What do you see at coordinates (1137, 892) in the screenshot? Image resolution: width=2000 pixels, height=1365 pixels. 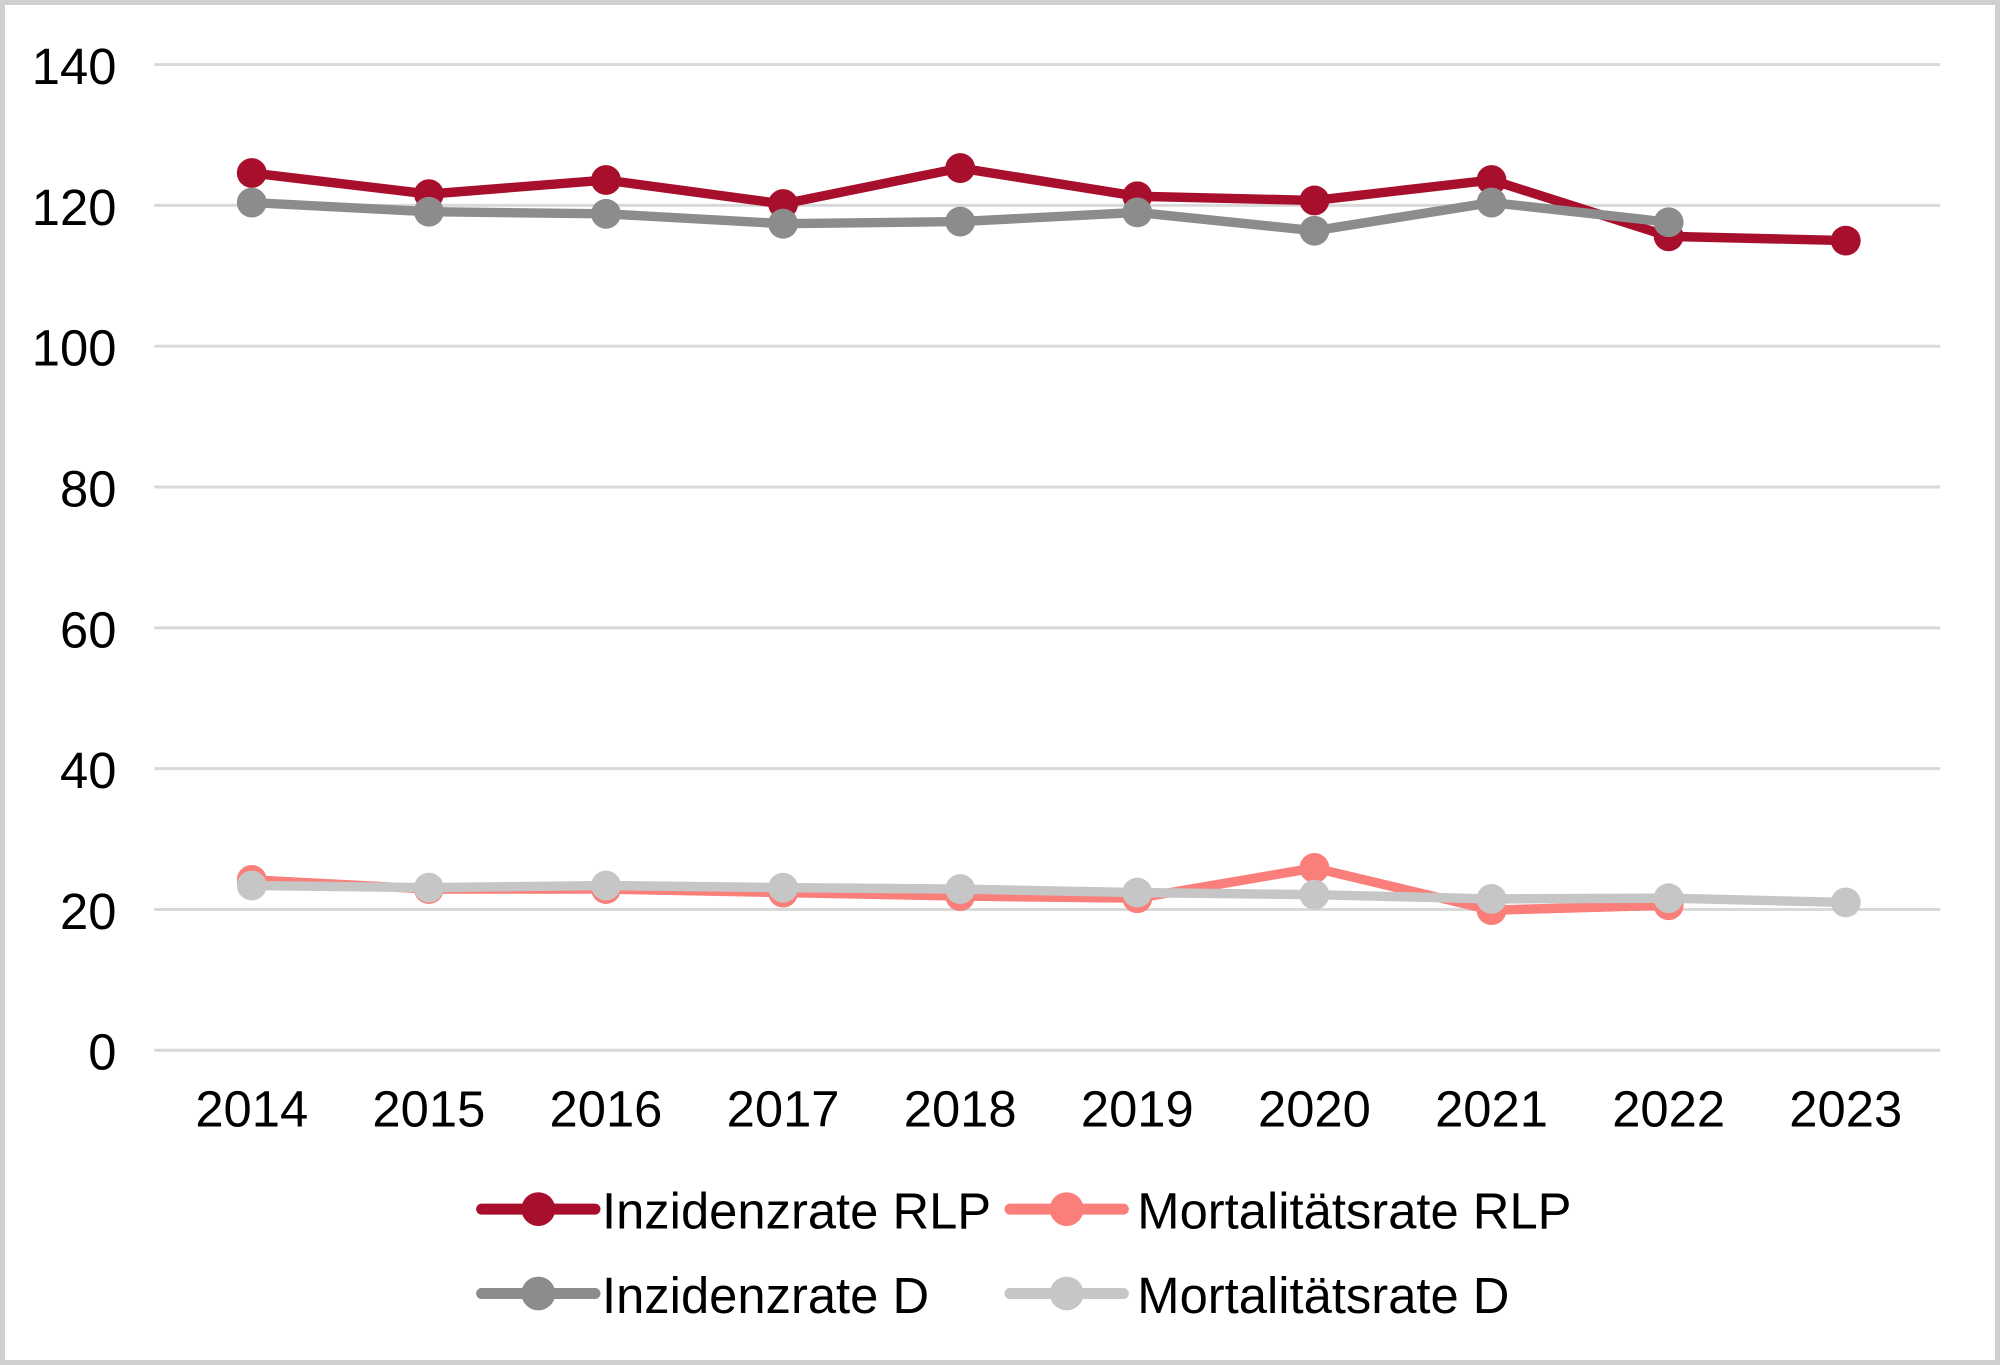 I see `data-point-mortalitaetsrate-d-2019` at bounding box center [1137, 892].